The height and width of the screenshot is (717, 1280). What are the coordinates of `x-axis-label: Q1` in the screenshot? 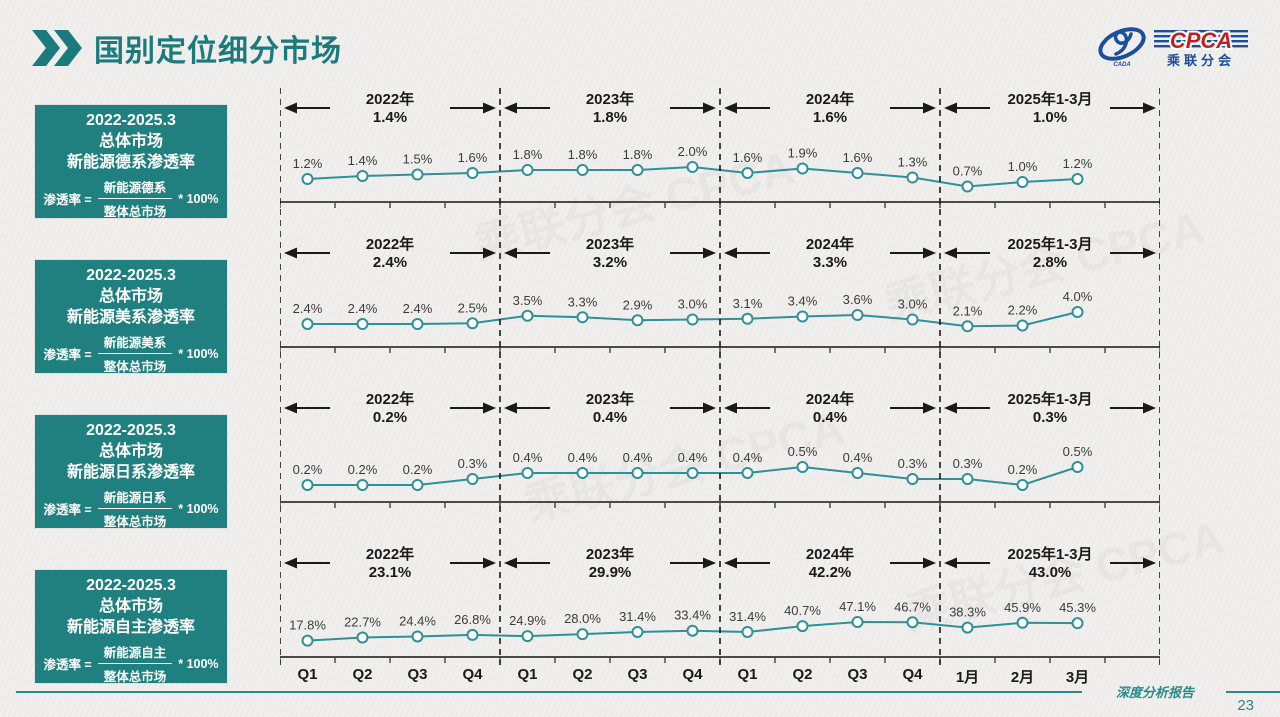 It's located at (527, 674).